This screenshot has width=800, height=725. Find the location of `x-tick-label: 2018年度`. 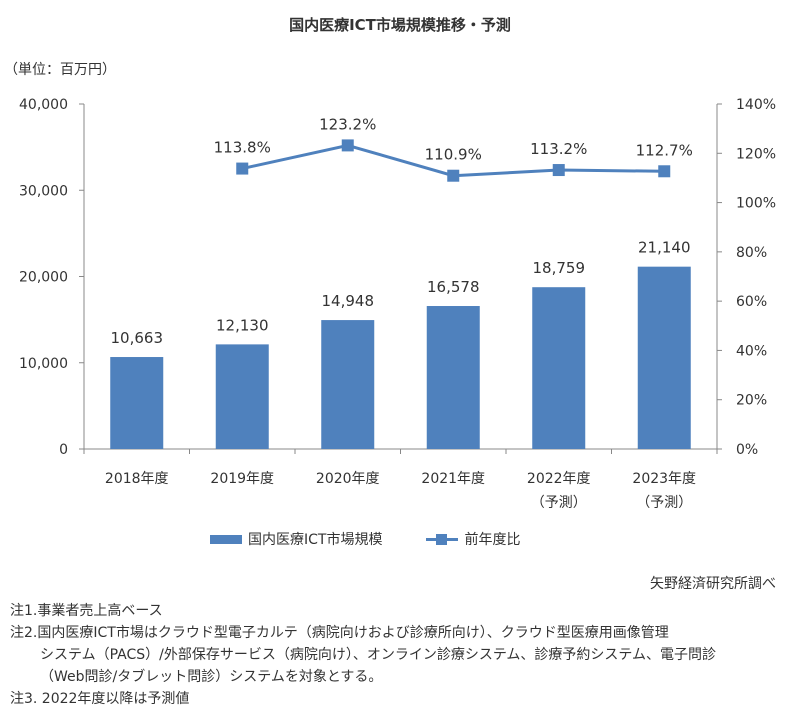

x-tick-label: 2018年度 is located at coordinates (137, 479).